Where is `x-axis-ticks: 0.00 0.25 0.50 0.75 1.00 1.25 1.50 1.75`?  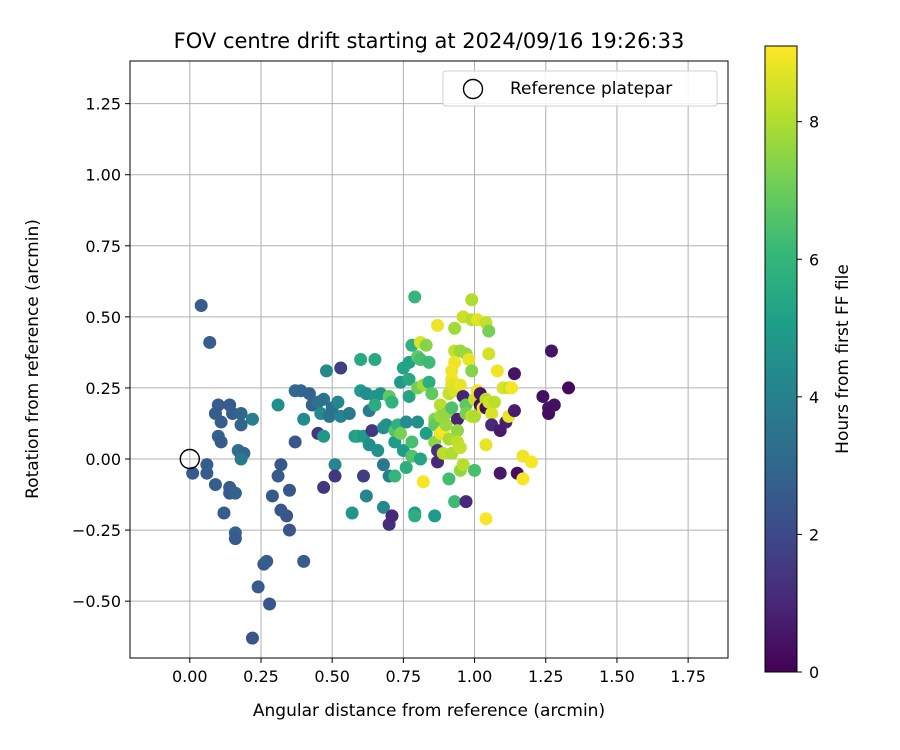 x-axis-ticks: 0.00 0.25 0.50 0.75 1.00 1.25 1.50 1.75 is located at coordinates (439, 672).